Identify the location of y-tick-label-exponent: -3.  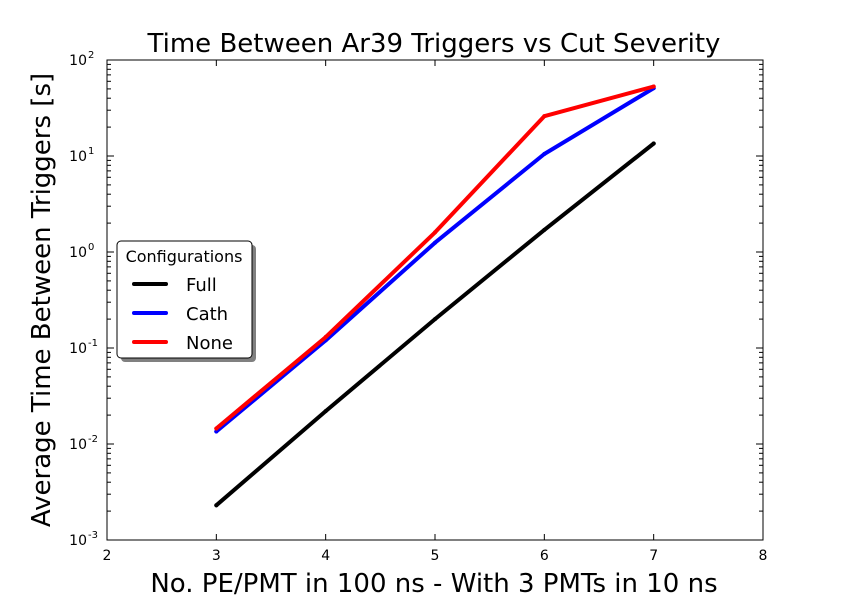
(93, 535).